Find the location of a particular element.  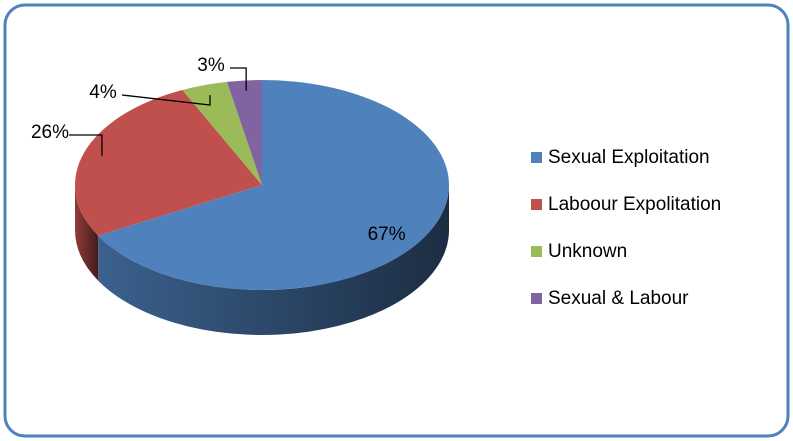

legend-label: Laboour Expolitation is located at coordinates (634, 204).